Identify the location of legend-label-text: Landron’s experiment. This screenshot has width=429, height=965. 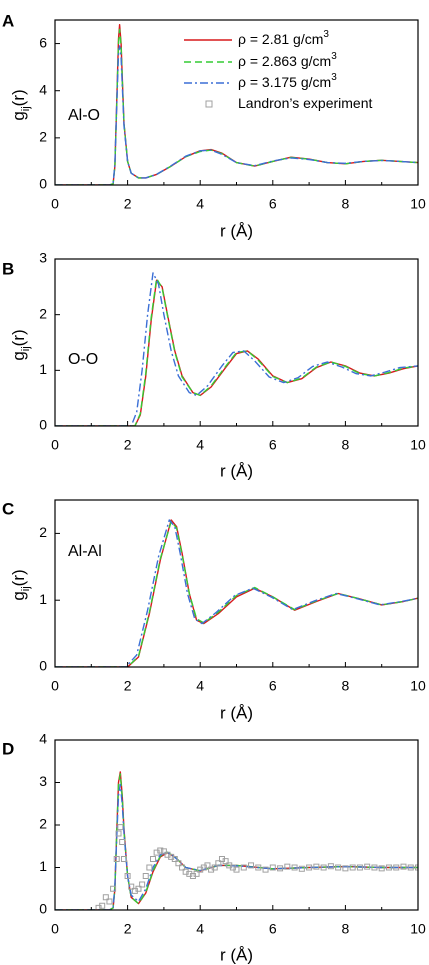
(305, 103).